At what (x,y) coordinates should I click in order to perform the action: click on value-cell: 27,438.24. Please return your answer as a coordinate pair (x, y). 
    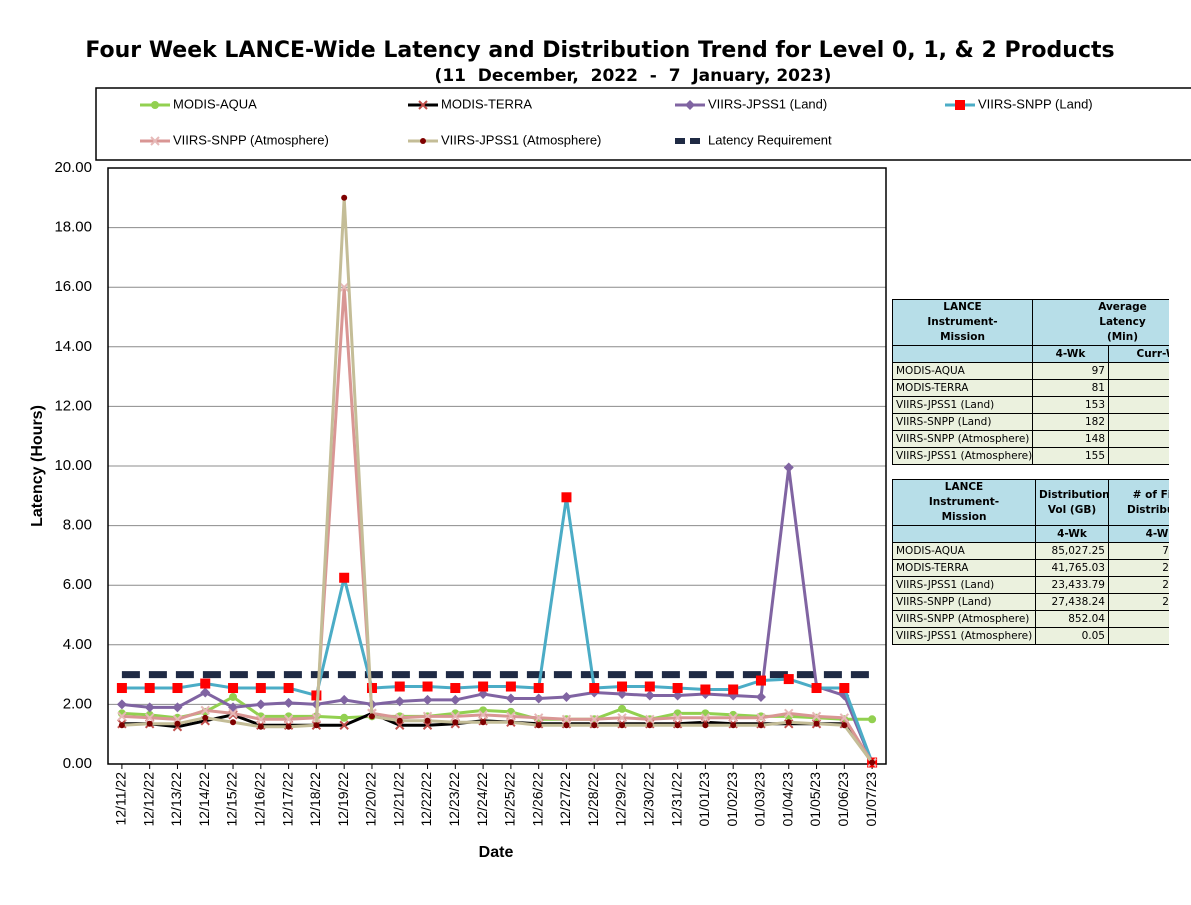
    Looking at the image, I should click on (1072, 602).